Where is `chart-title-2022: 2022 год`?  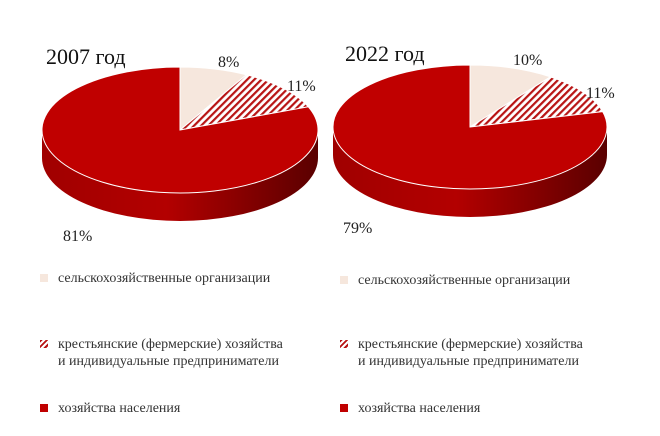 chart-title-2022: 2022 год is located at coordinates (385, 53).